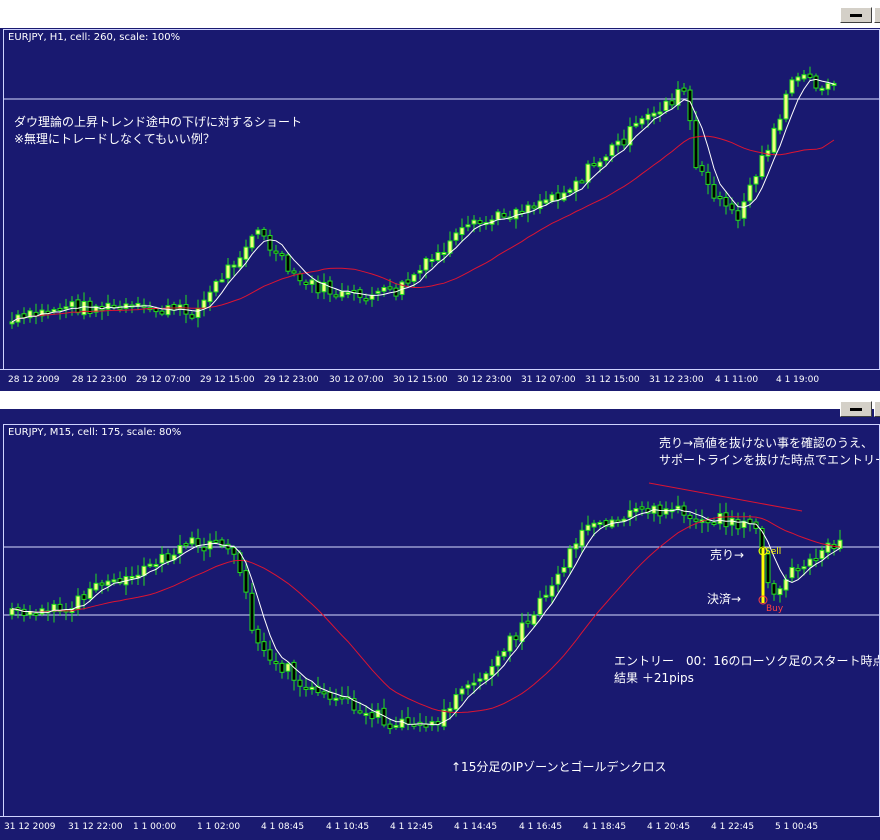 This screenshot has height=840, width=880. Describe the element at coordinates (158, 122) in the screenshot. I see `top-note-line-1: ダウ理論の上昇トレンド途中の下げに対するショート` at that location.